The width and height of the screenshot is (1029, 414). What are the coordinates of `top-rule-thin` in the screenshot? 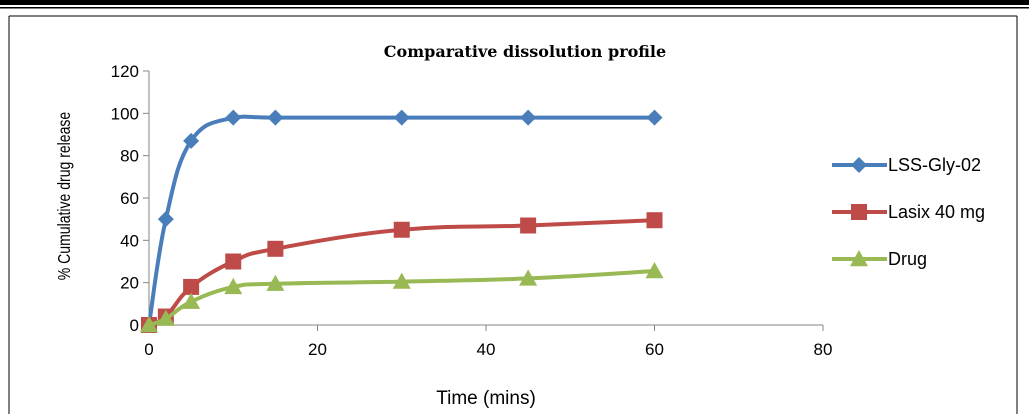 It's located at (514, 8).